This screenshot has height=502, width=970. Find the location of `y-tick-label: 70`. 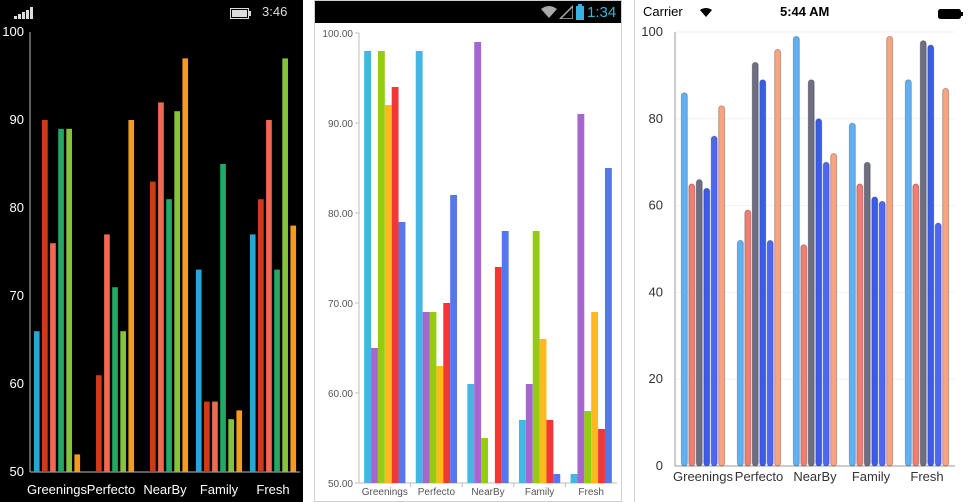

y-tick-label: 70 is located at coordinates (17, 295).